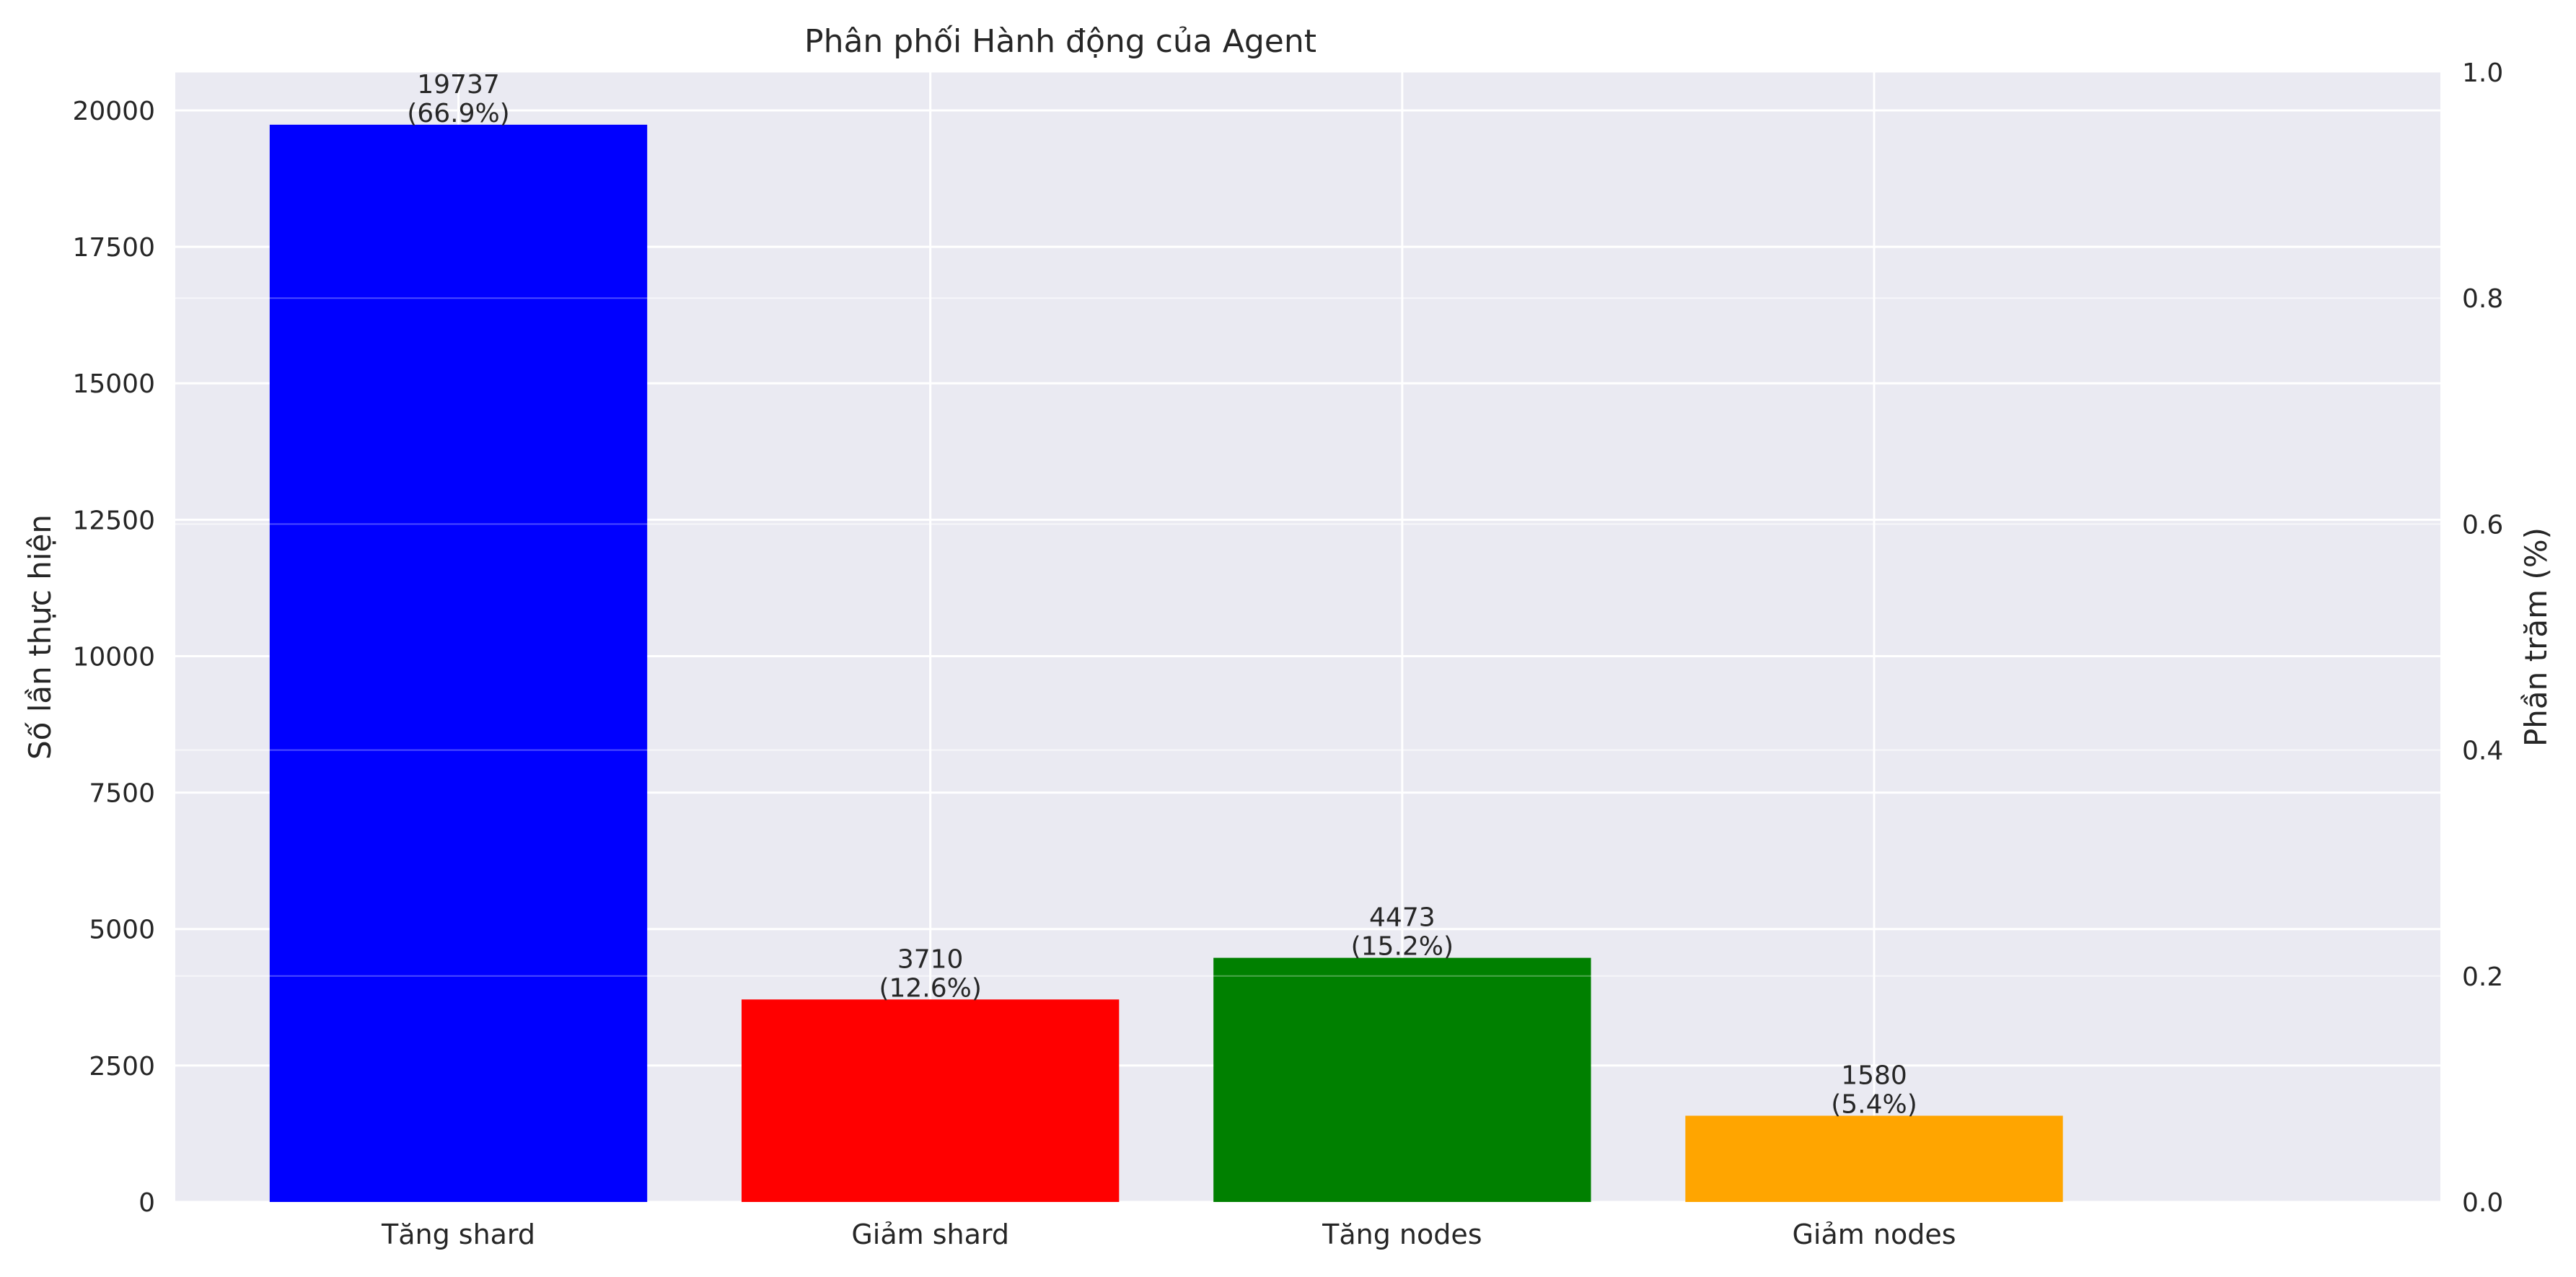 Image resolution: width=2576 pixels, height=1277 pixels. Describe the element at coordinates (1874, 1104) in the screenshot. I see `bar-percent-label: (5.4%)` at that location.